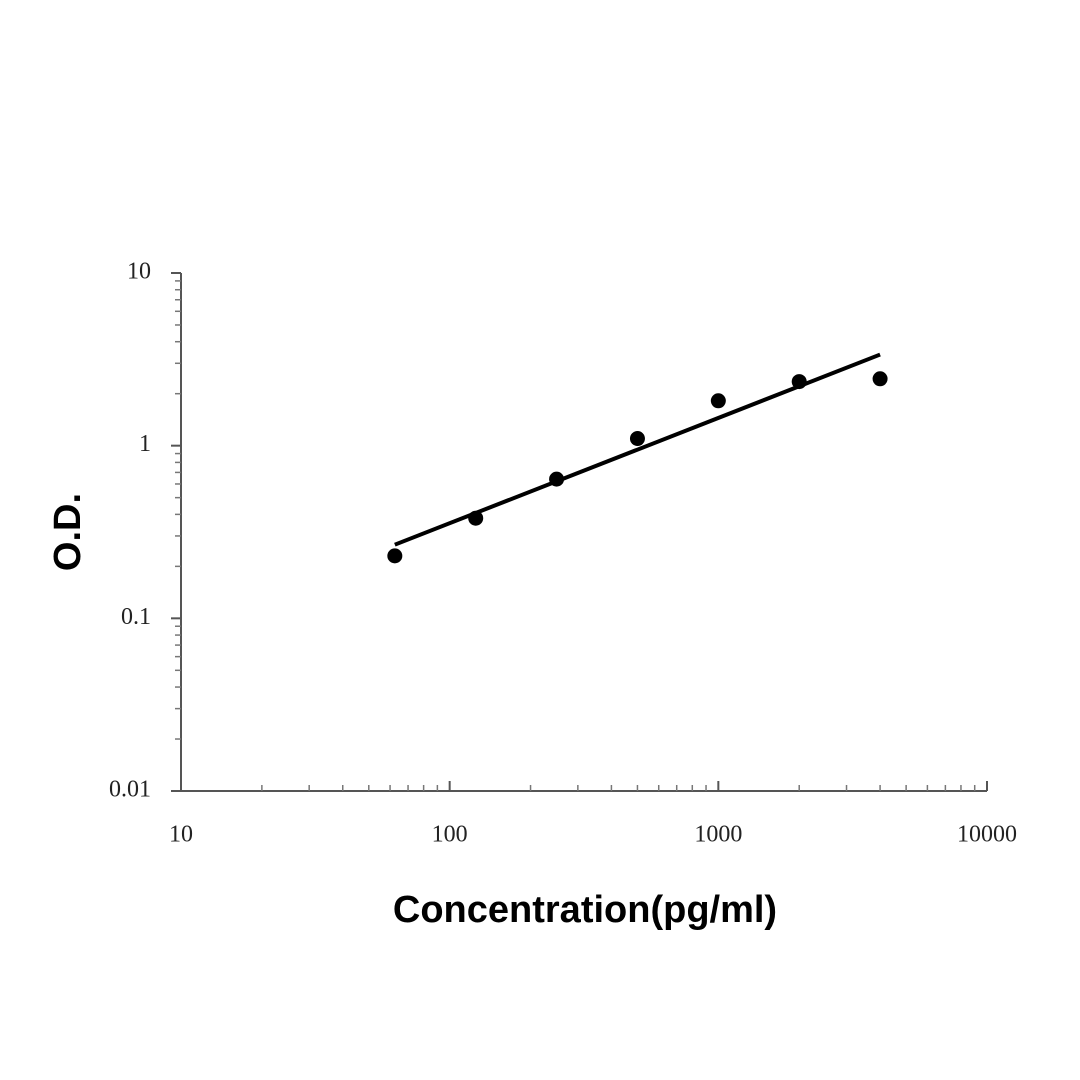 The image size is (1080, 1080). What do you see at coordinates (130, 790) in the screenshot?
I see `y-tick-label: 0.01` at bounding box center [130, 790].